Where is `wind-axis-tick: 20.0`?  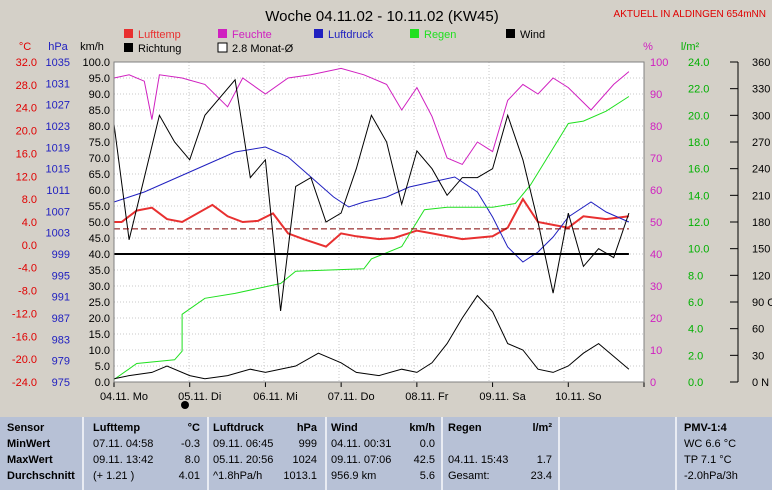
wind-axis-tick: 20.0 is located at coordinates (99, 319).